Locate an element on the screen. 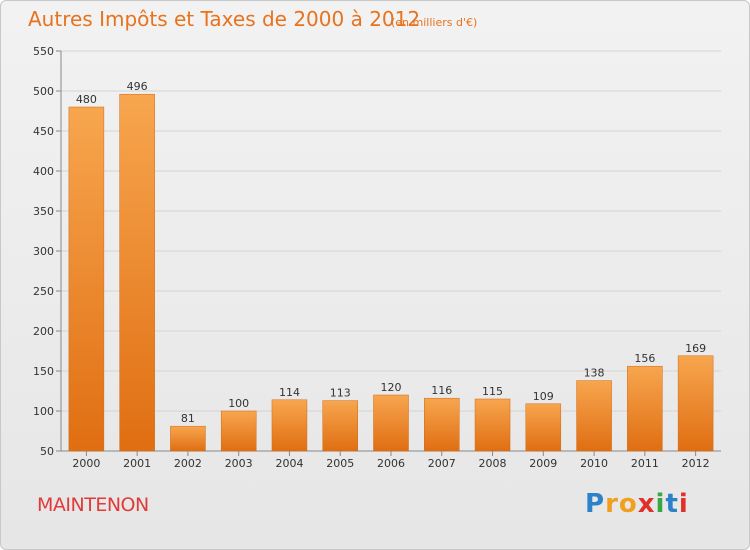 The width and height of the screenshot is (750, 550). logo-letter: r is located at coordinates (612, 504).